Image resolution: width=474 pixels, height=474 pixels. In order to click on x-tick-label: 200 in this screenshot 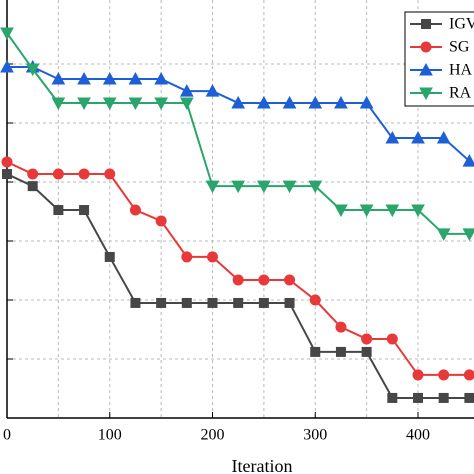, I will do `click(213, 435)`.